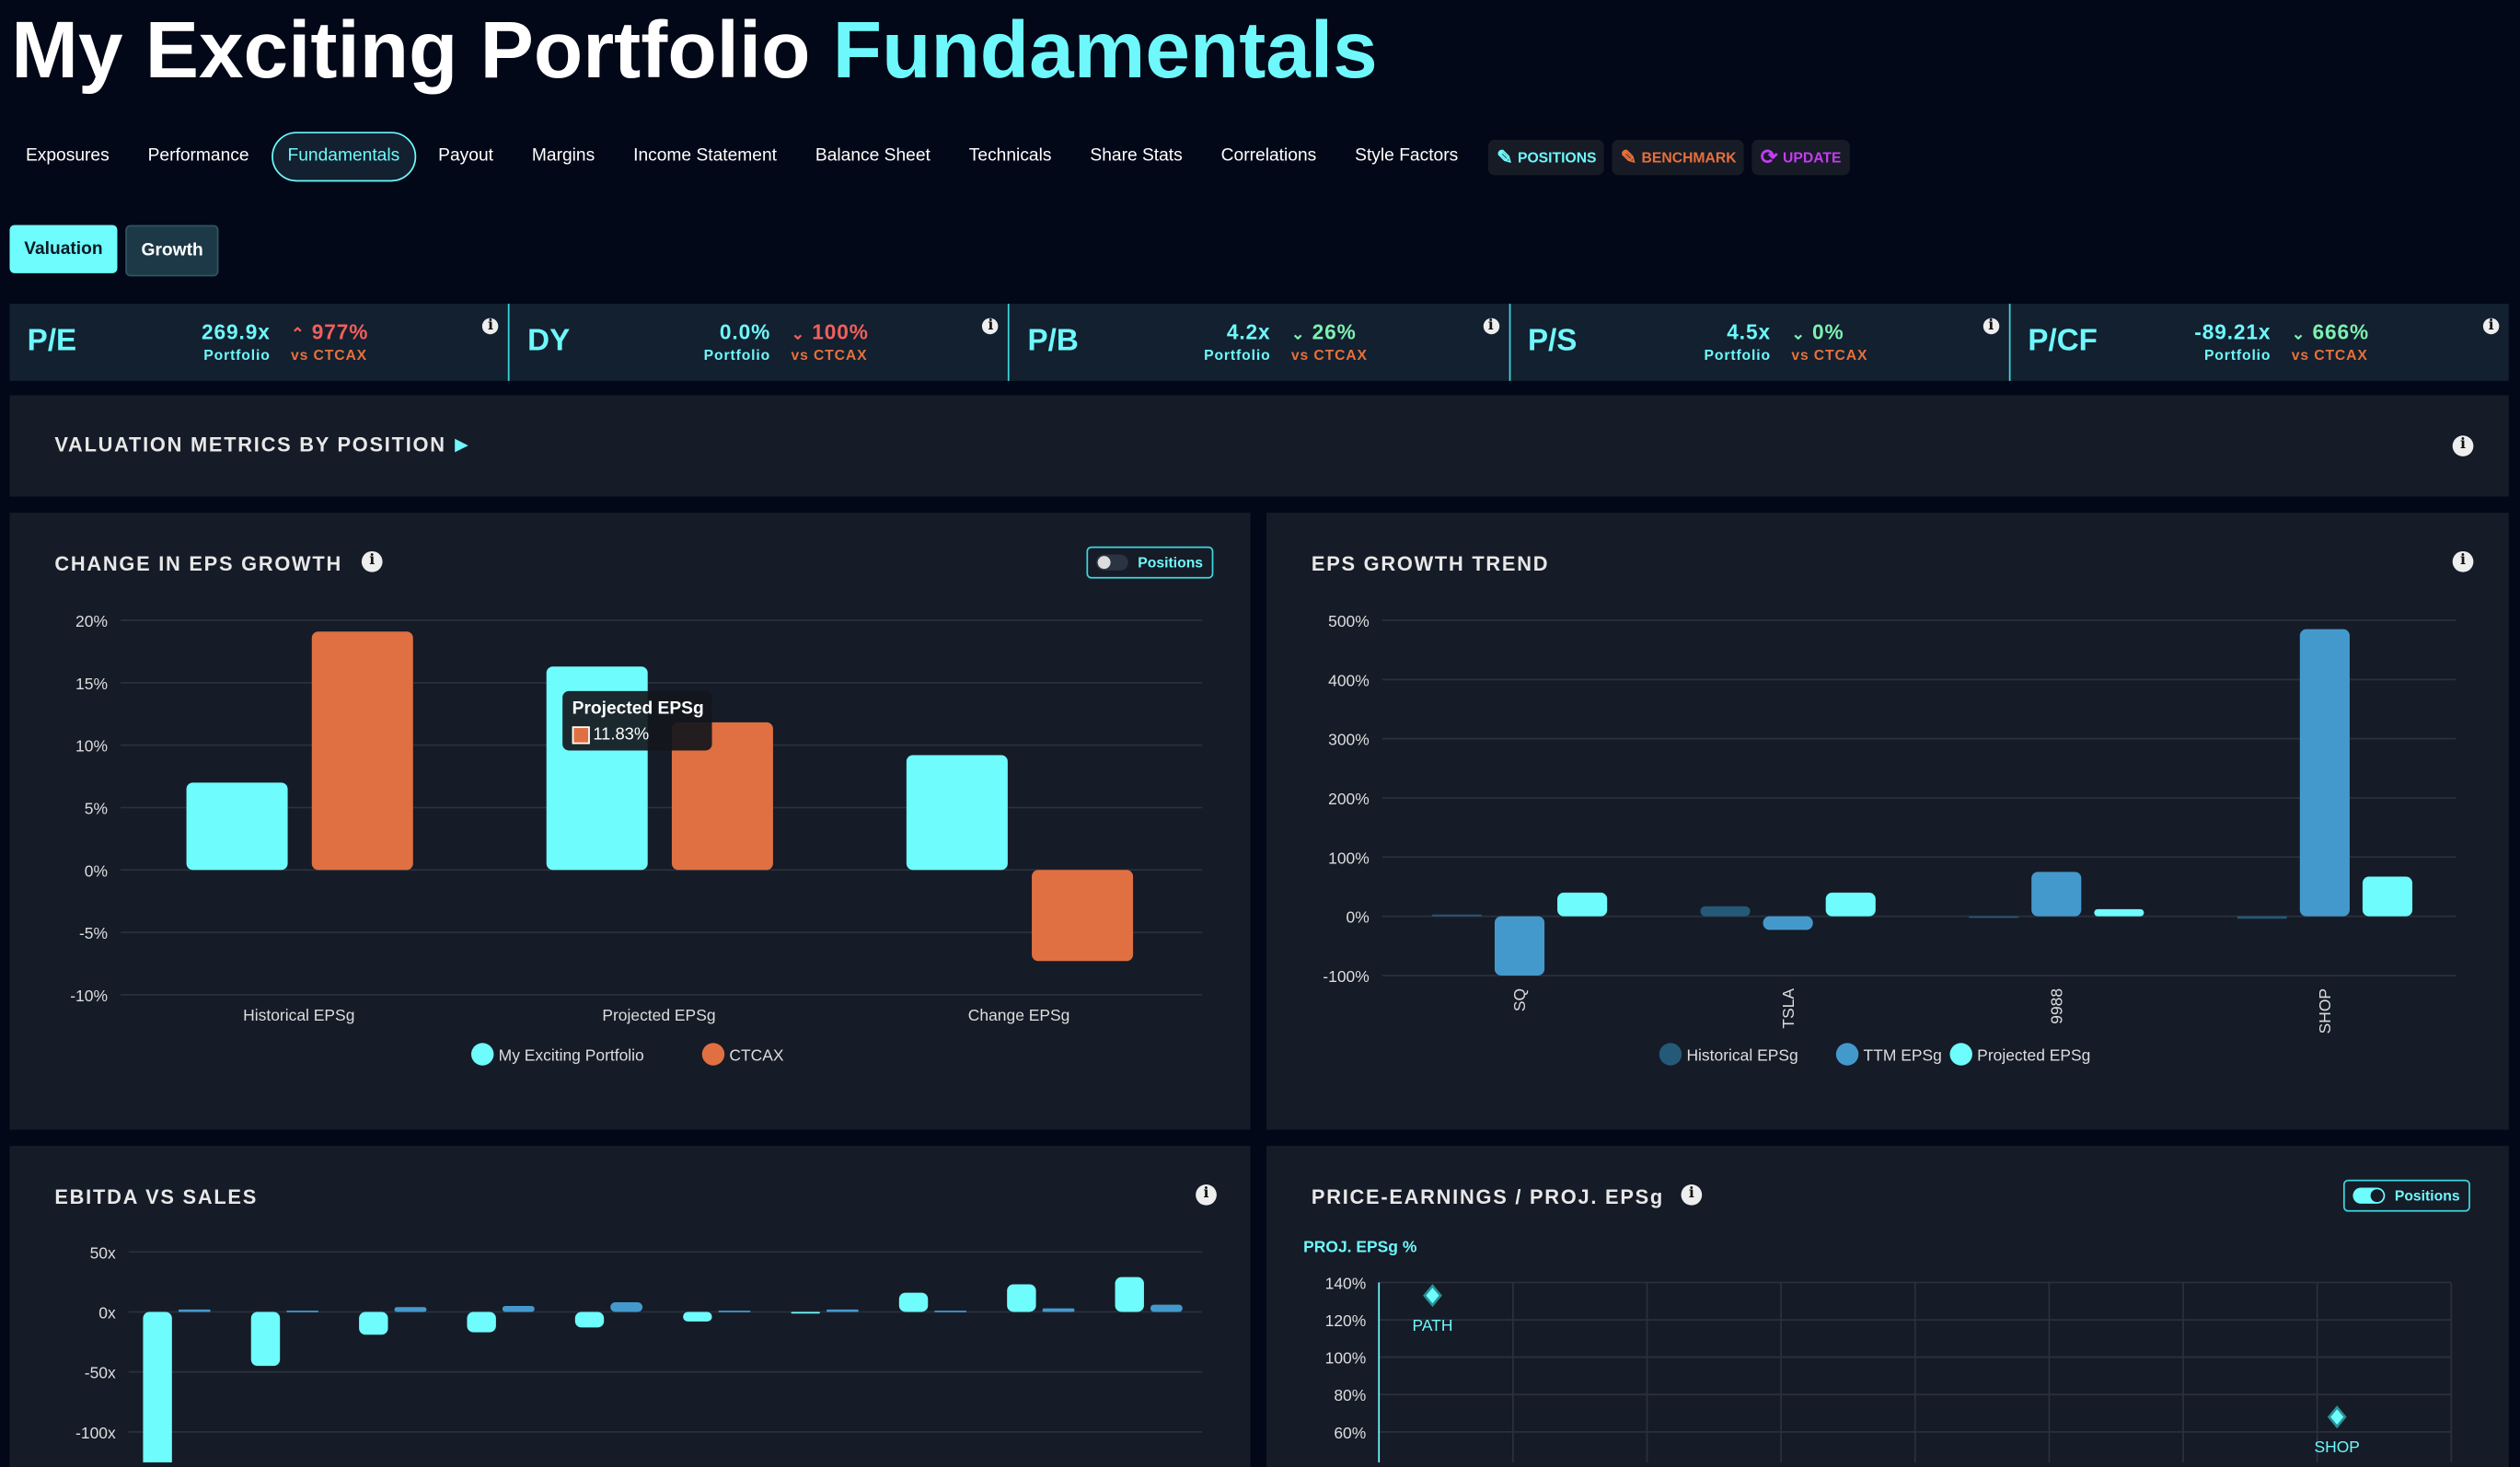  What do you see at coordinates (1349, 680) in the screenshot?
I see `eps-trend-y-tick: 400%` at bounding box center [1349, 680].